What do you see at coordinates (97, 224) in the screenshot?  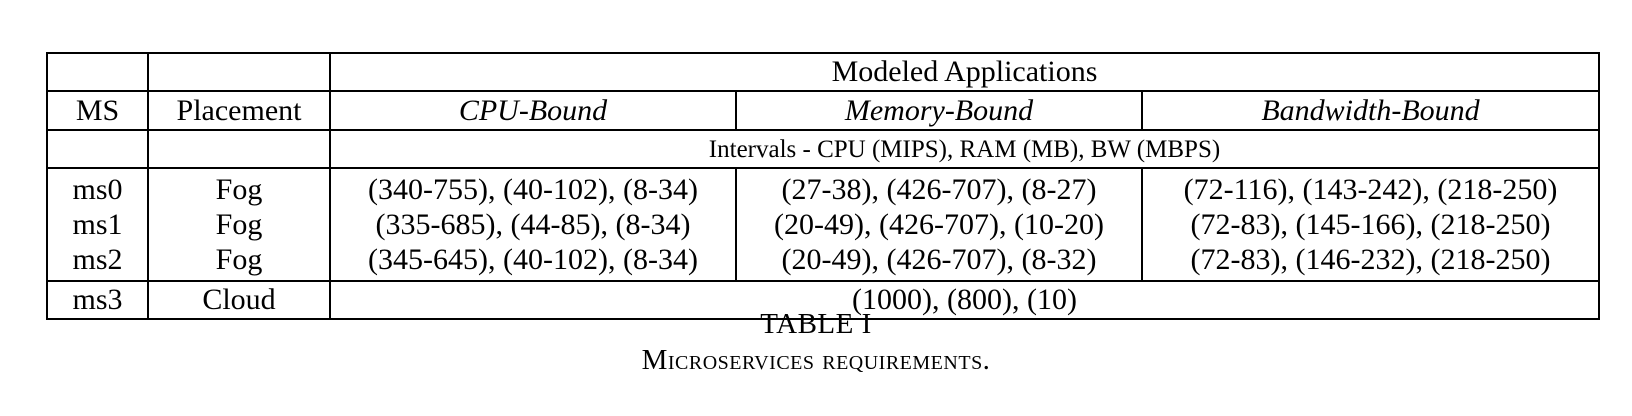 I see `ms-cell: ms1` at bounding box center [97, 224].